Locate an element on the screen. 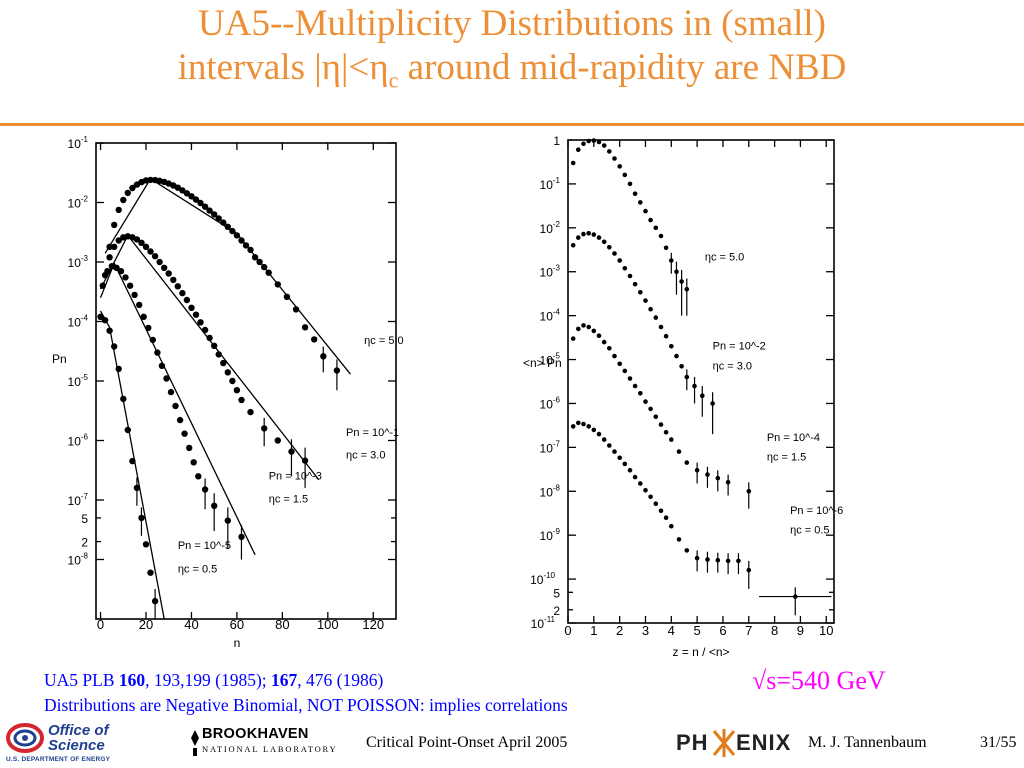  energy-label: √s=540 GeV is located at coordinates (819, 680).